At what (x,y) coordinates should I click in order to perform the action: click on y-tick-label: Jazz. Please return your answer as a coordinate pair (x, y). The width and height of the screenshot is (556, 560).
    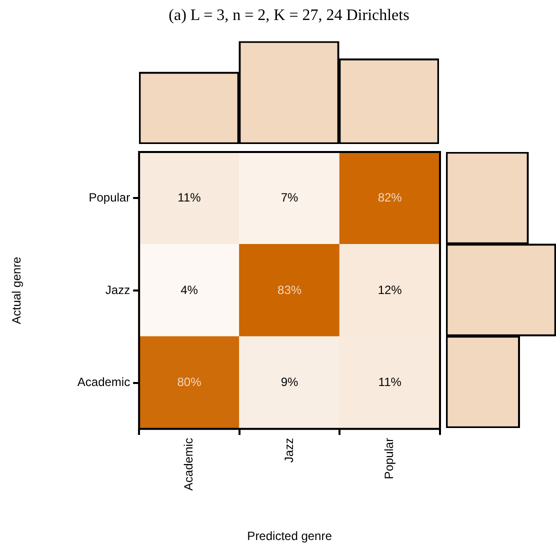
    Looking at the image, I should click on (117, 289).